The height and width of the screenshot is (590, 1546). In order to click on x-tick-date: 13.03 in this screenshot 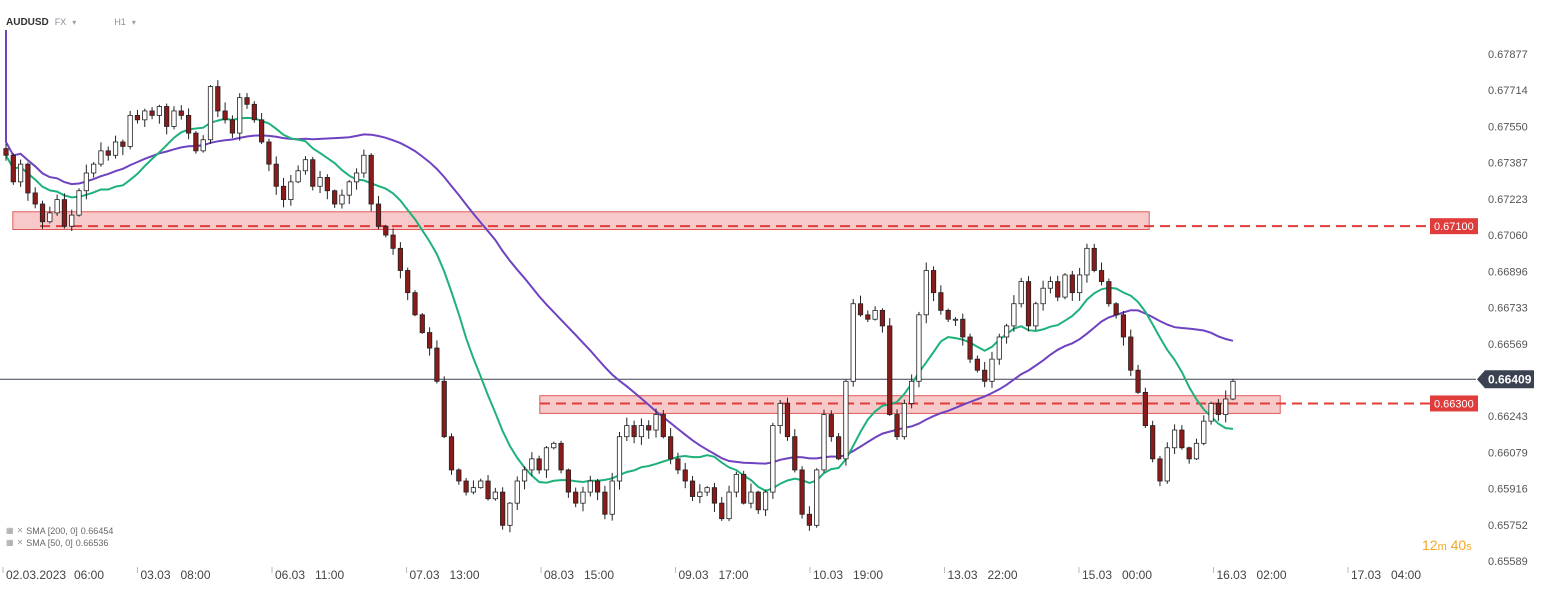, I will do `click(963, 575)`.